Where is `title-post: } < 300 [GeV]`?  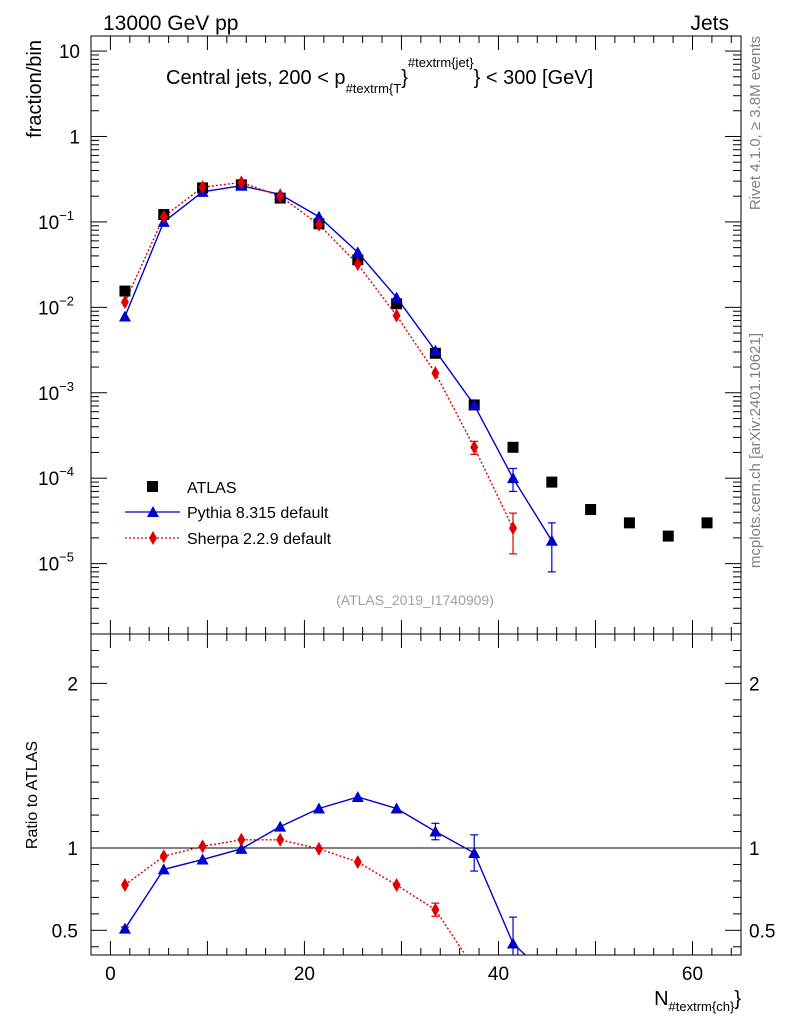
title-post: } < 300 [GeV] is located at coordinates (534, 78).